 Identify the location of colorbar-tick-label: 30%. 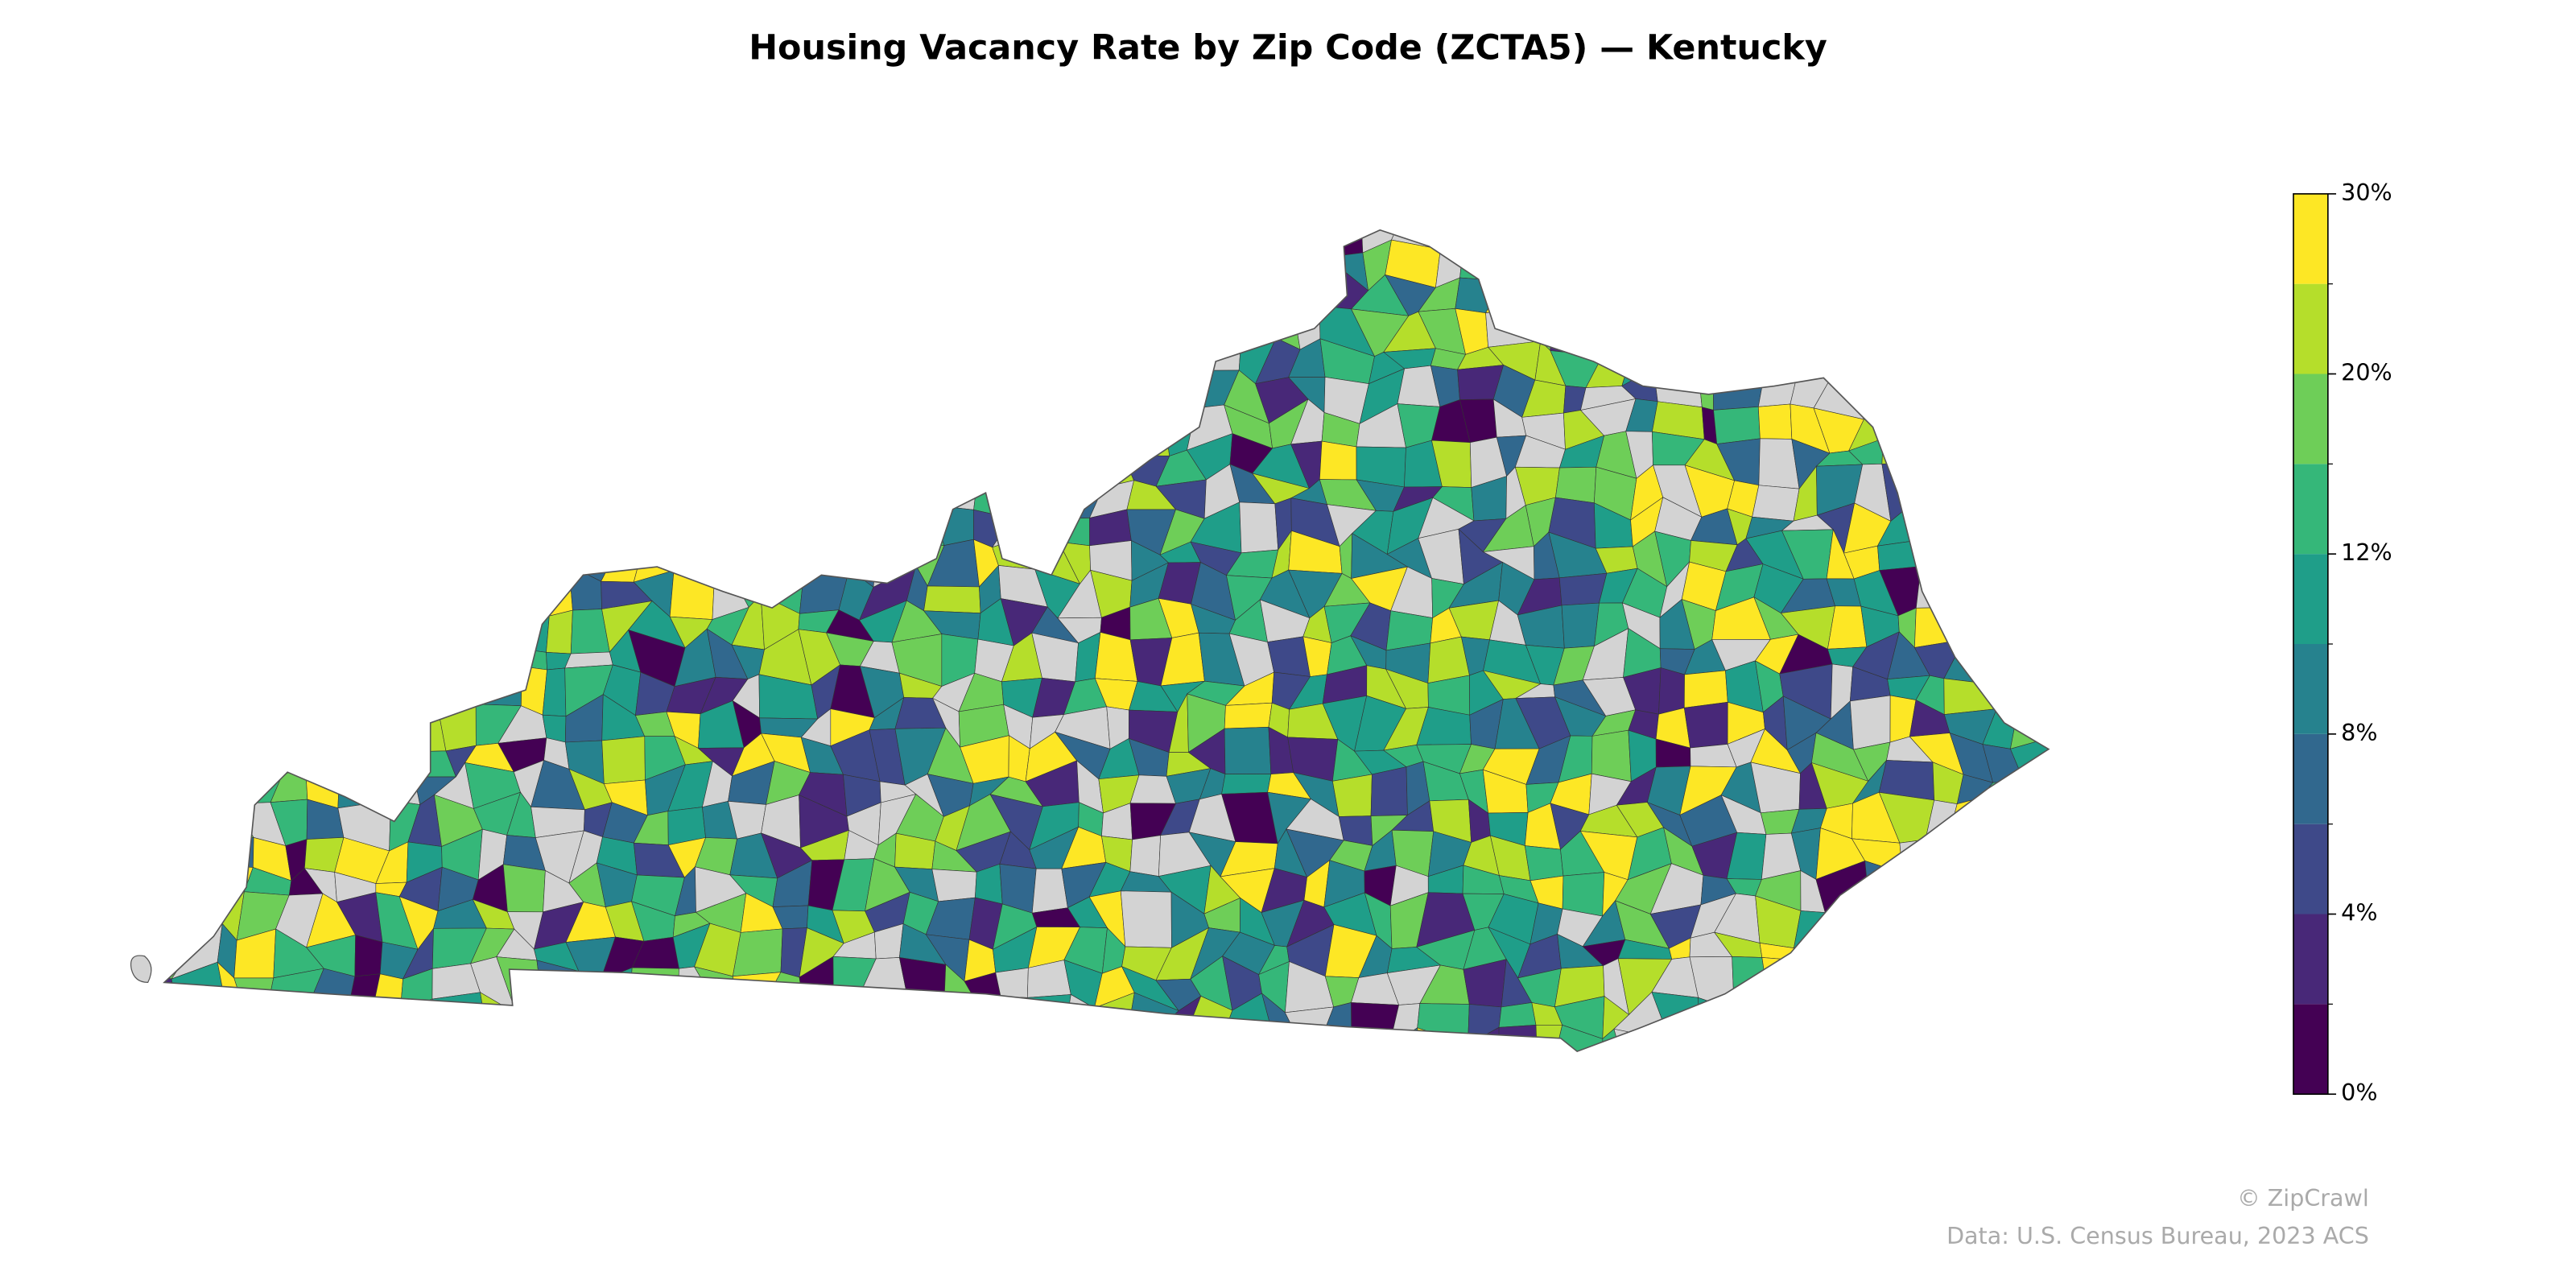
(2366, 192).